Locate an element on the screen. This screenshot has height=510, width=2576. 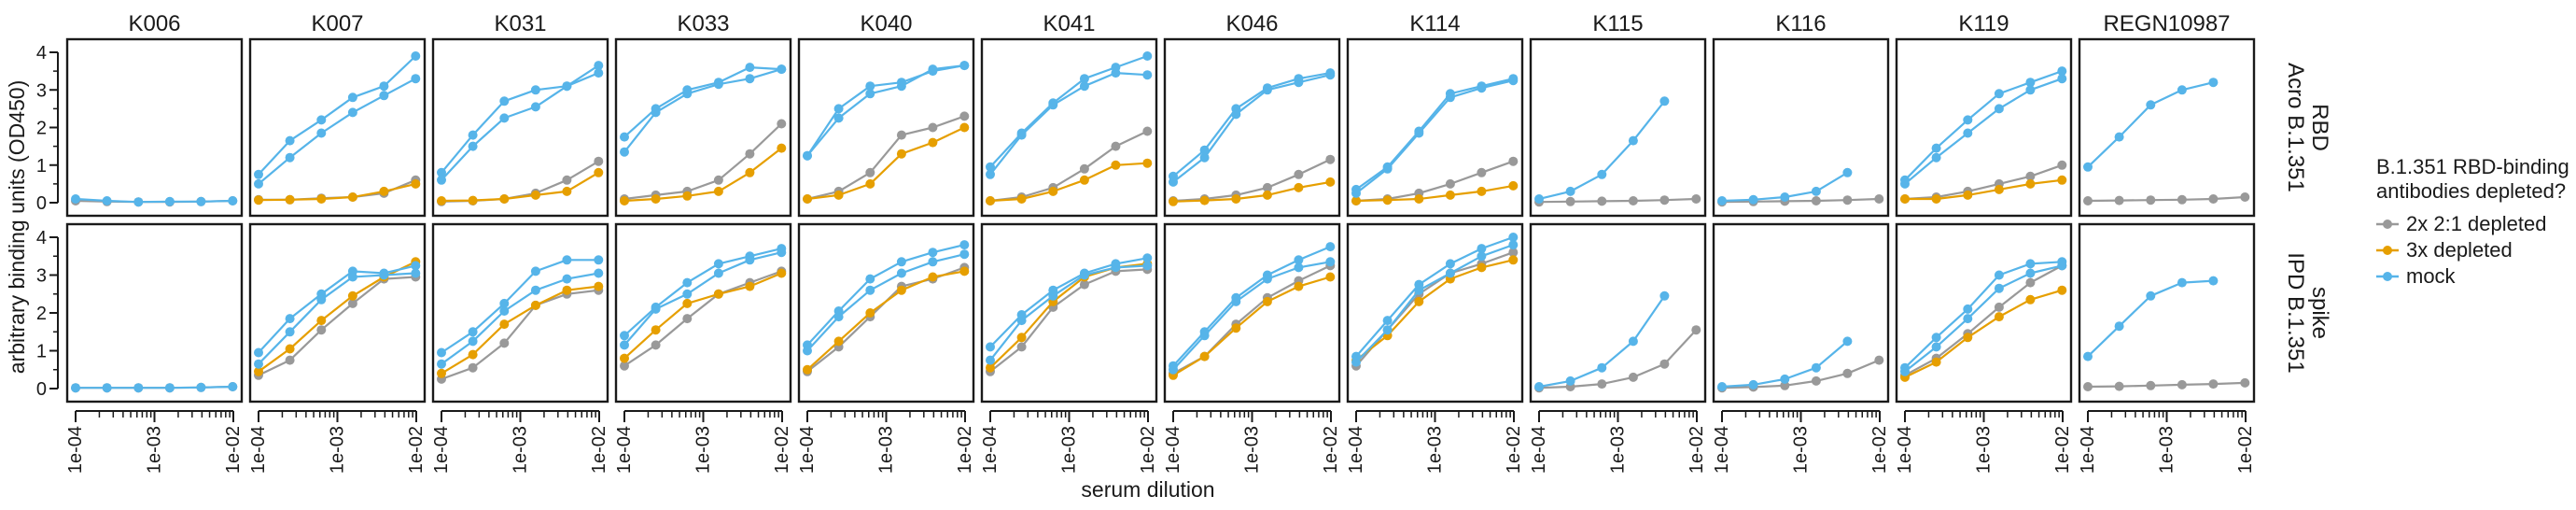
panel-r1-k007 is located at coordinates (337, 127).